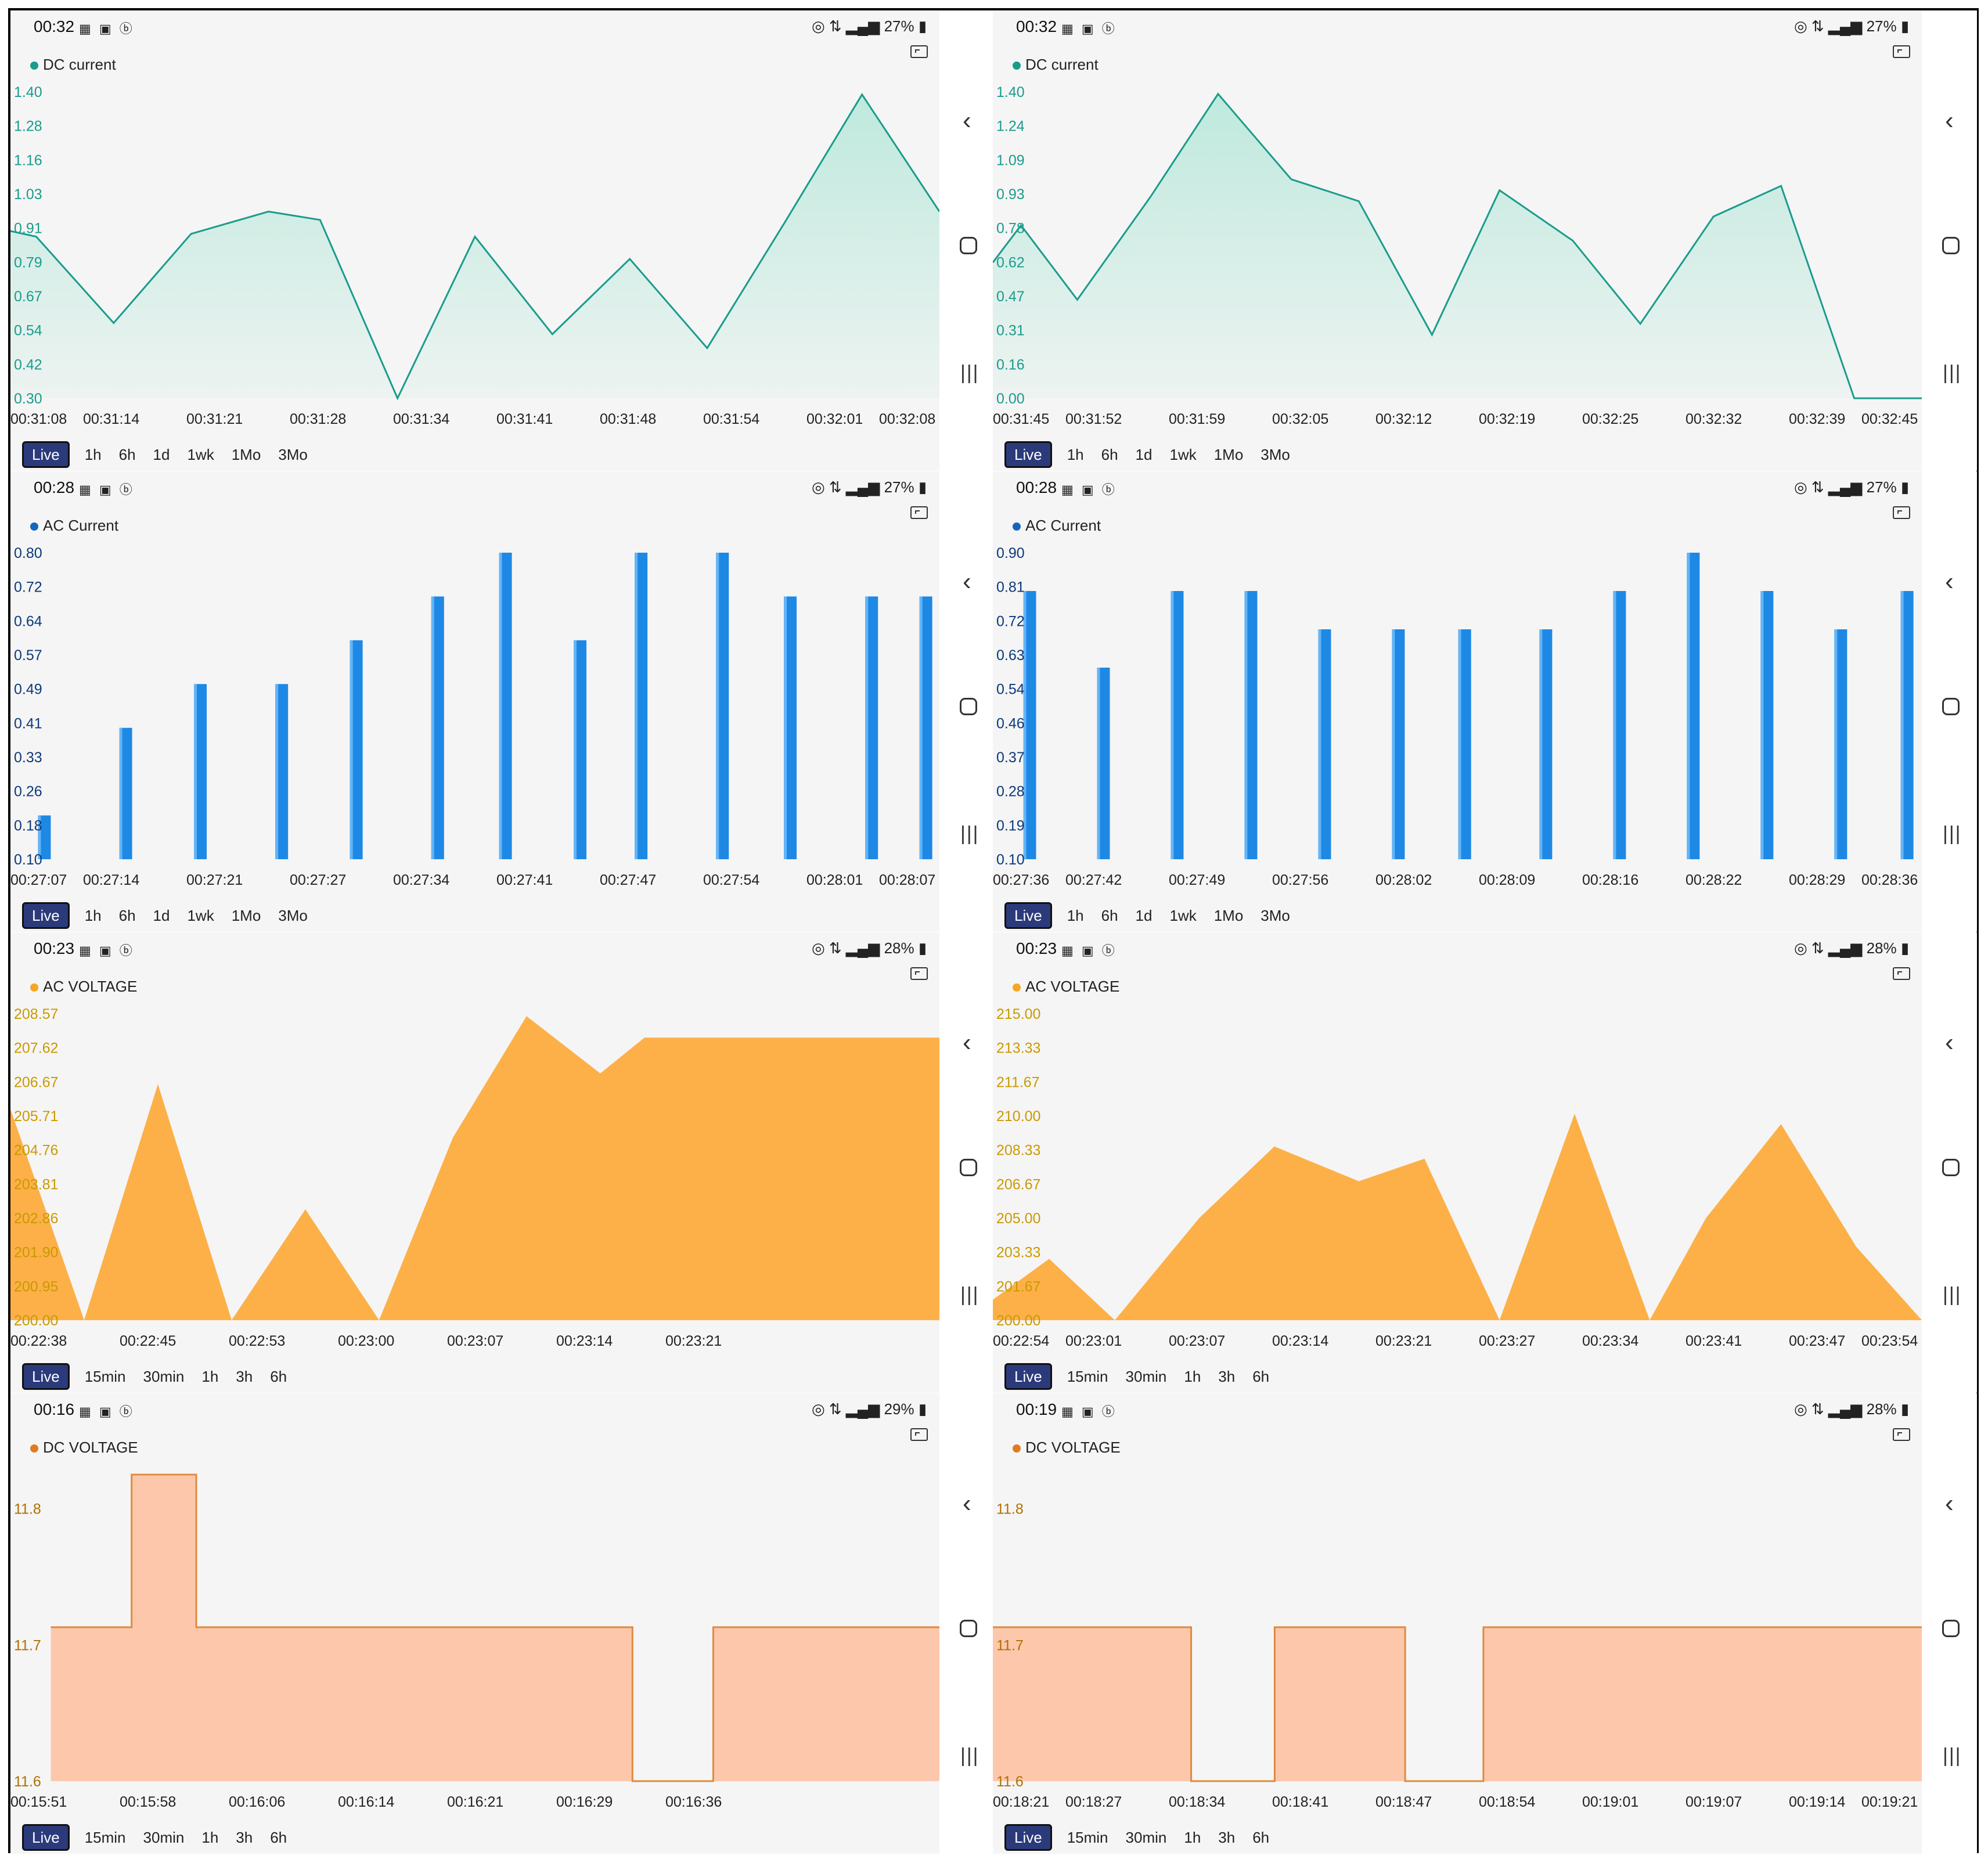 The height and width of the screenshot is (1863, 1988). What do you see at coordinates (293, 915) in the screenshot?
I see `range-3mo: 3Mo` at bounding box center [293, 915].